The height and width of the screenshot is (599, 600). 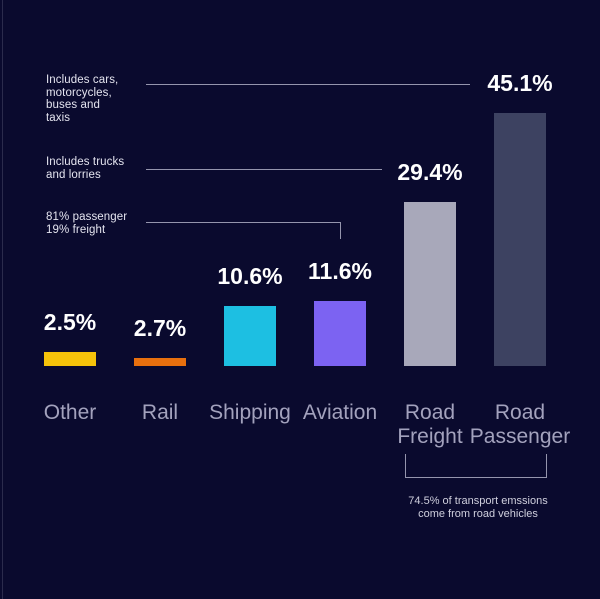 I want to click on bar-aviation, so click(x=340, y=333).